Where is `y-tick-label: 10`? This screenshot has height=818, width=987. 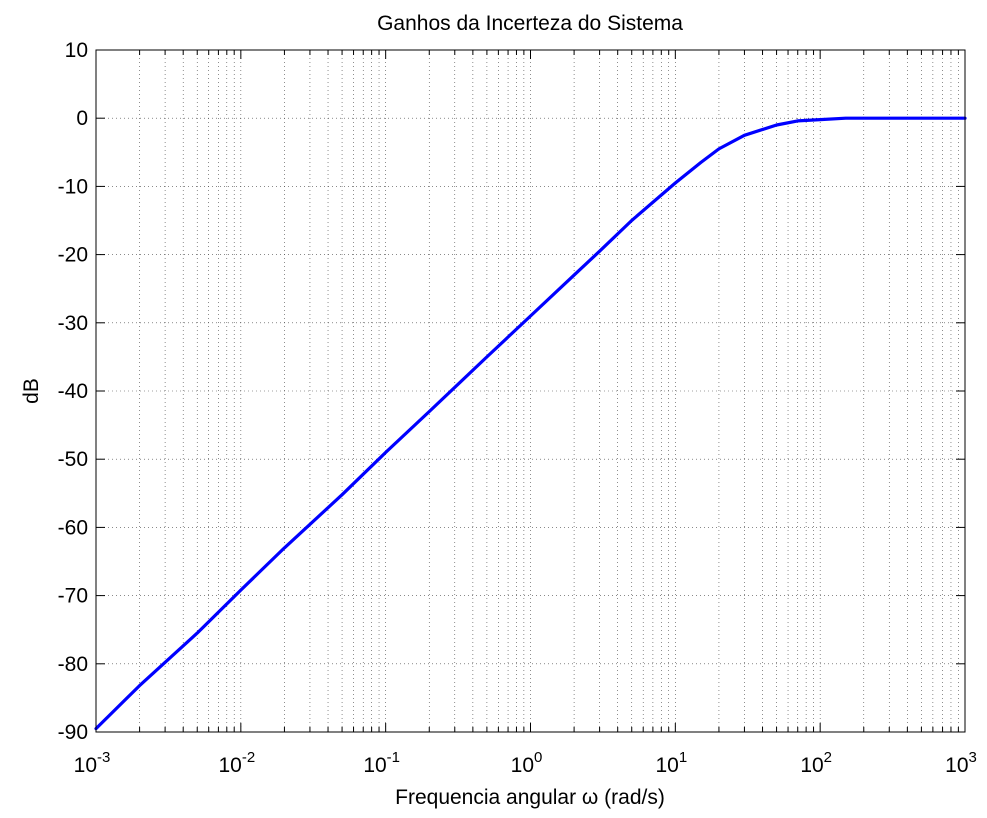 y-tick-label: 10 is located at coordinates (76, 50).